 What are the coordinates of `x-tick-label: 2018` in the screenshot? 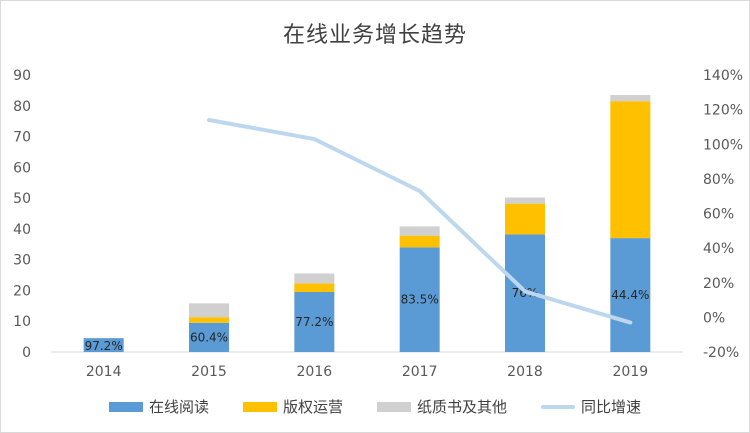 It's located at (525, 372).